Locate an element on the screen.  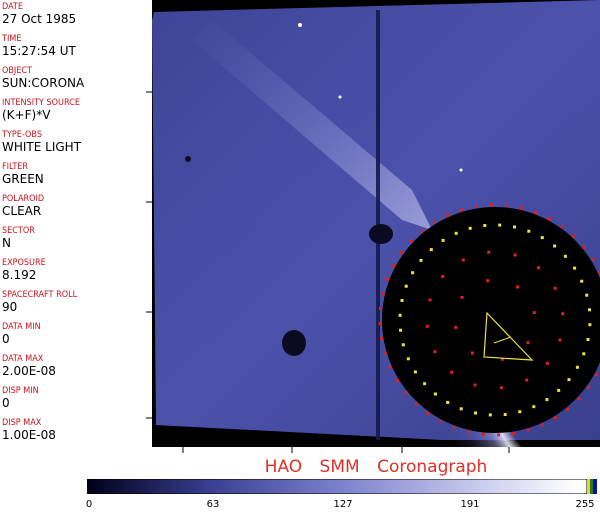
field-value: (K+F)*V is located at coordinates (26, 115).